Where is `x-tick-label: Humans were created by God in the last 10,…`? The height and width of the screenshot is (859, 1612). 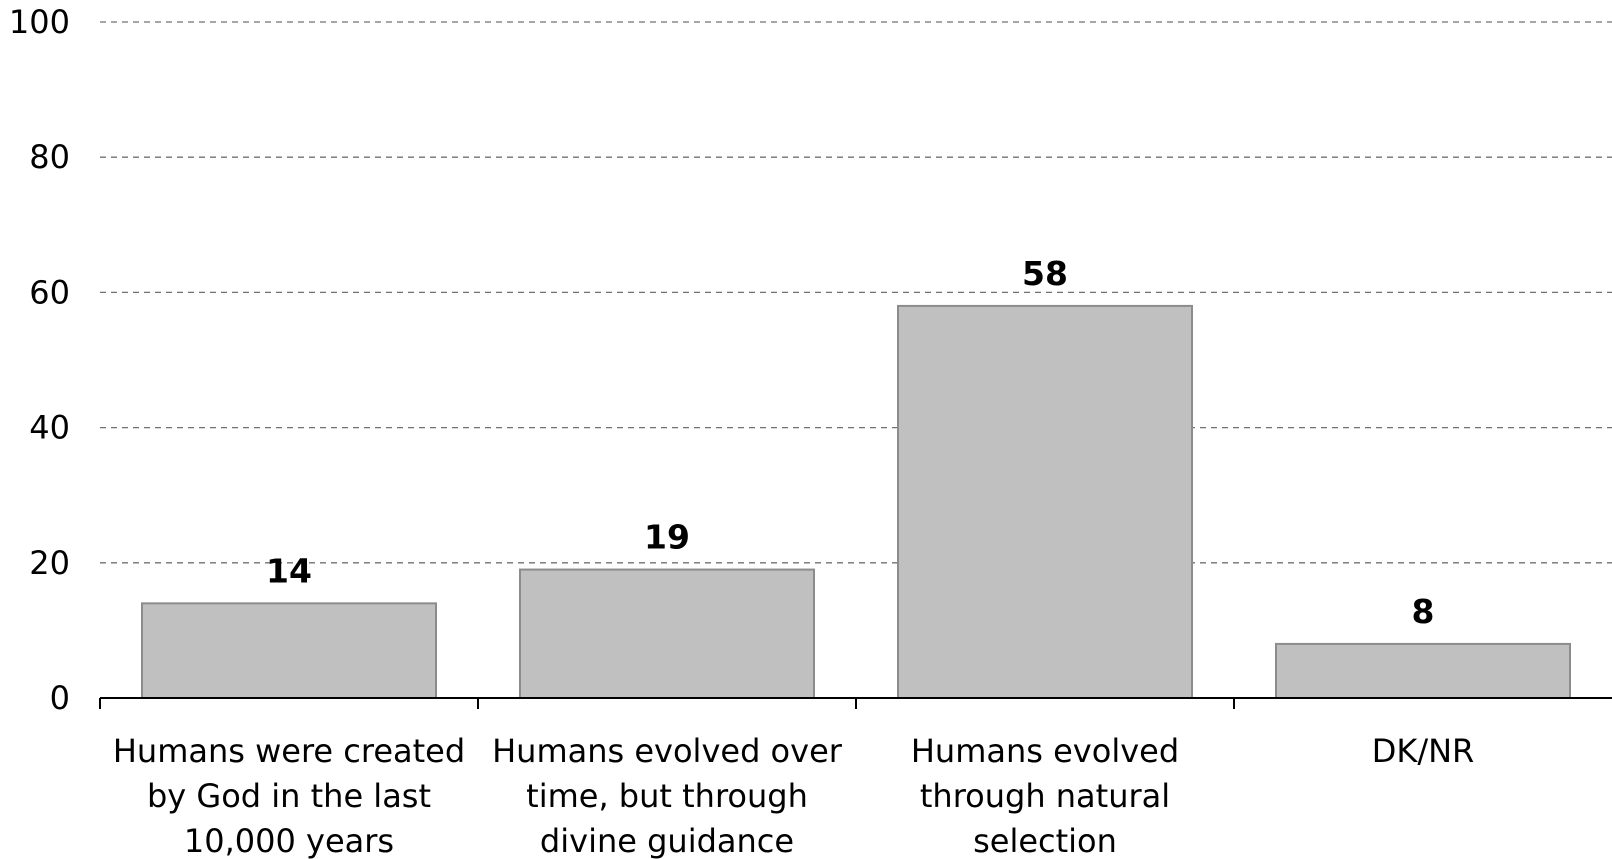
x-tick-label: Humans were created by God in the last 10,… is located at coordinates (289, 795).